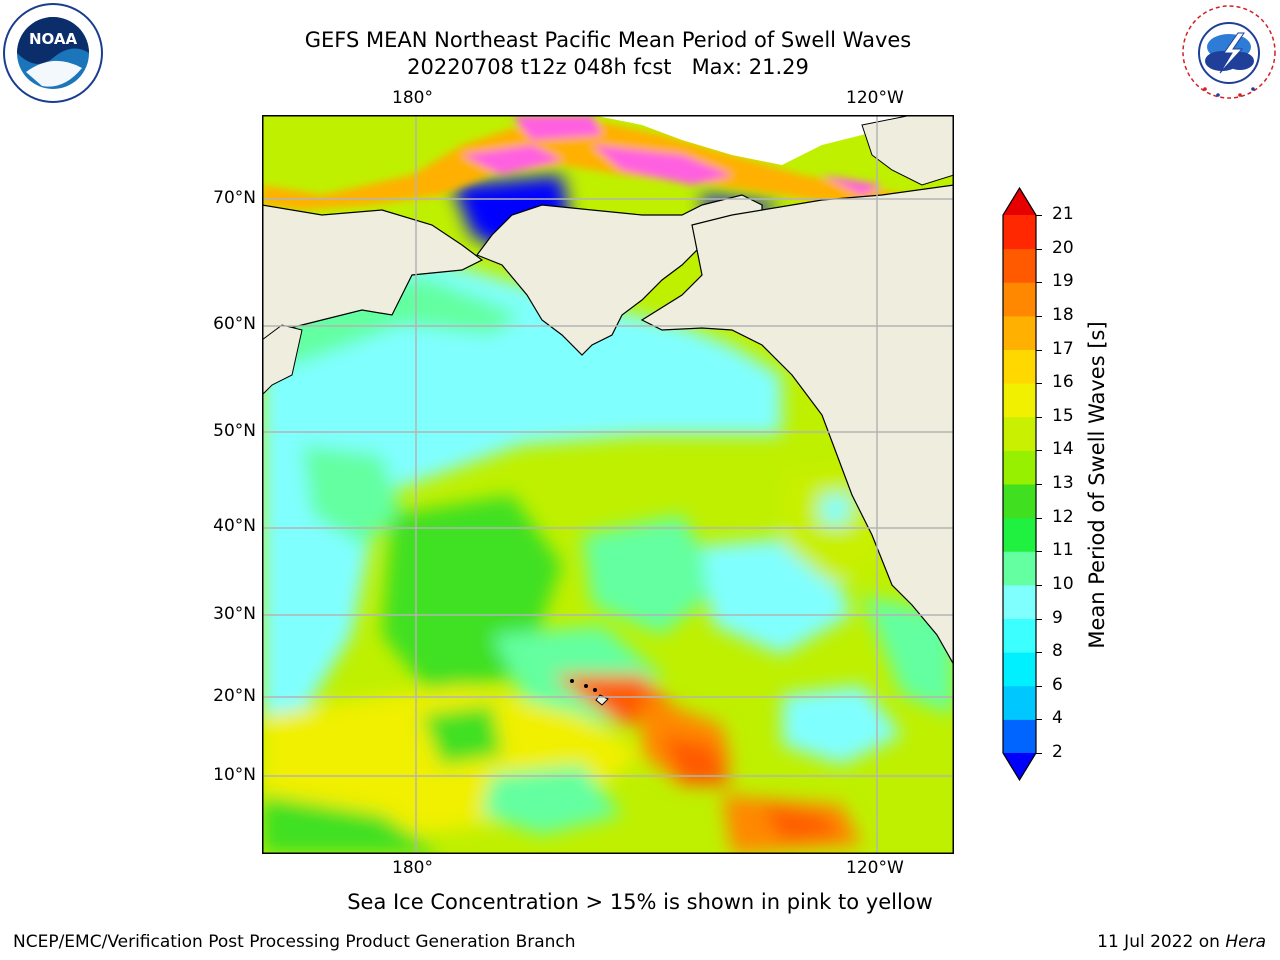 This screenshot has width=1280, height=960. I want to click on lat-label-10n: 10°N, so click(234, 775).